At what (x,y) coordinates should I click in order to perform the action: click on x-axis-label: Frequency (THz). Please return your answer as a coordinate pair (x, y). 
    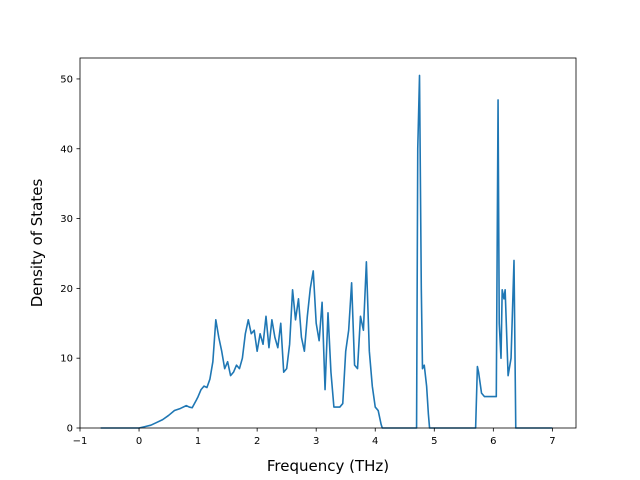
    Looking at the image, I should click on (328, 466).